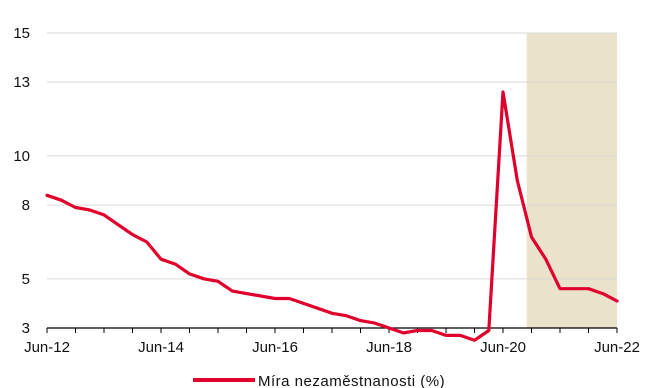 Image resolution: width=645 pixels, height=388 pixels. Describe the element at coordinates (21, 156) in the screenshot. I see `y-tick-label: 10` at that location.